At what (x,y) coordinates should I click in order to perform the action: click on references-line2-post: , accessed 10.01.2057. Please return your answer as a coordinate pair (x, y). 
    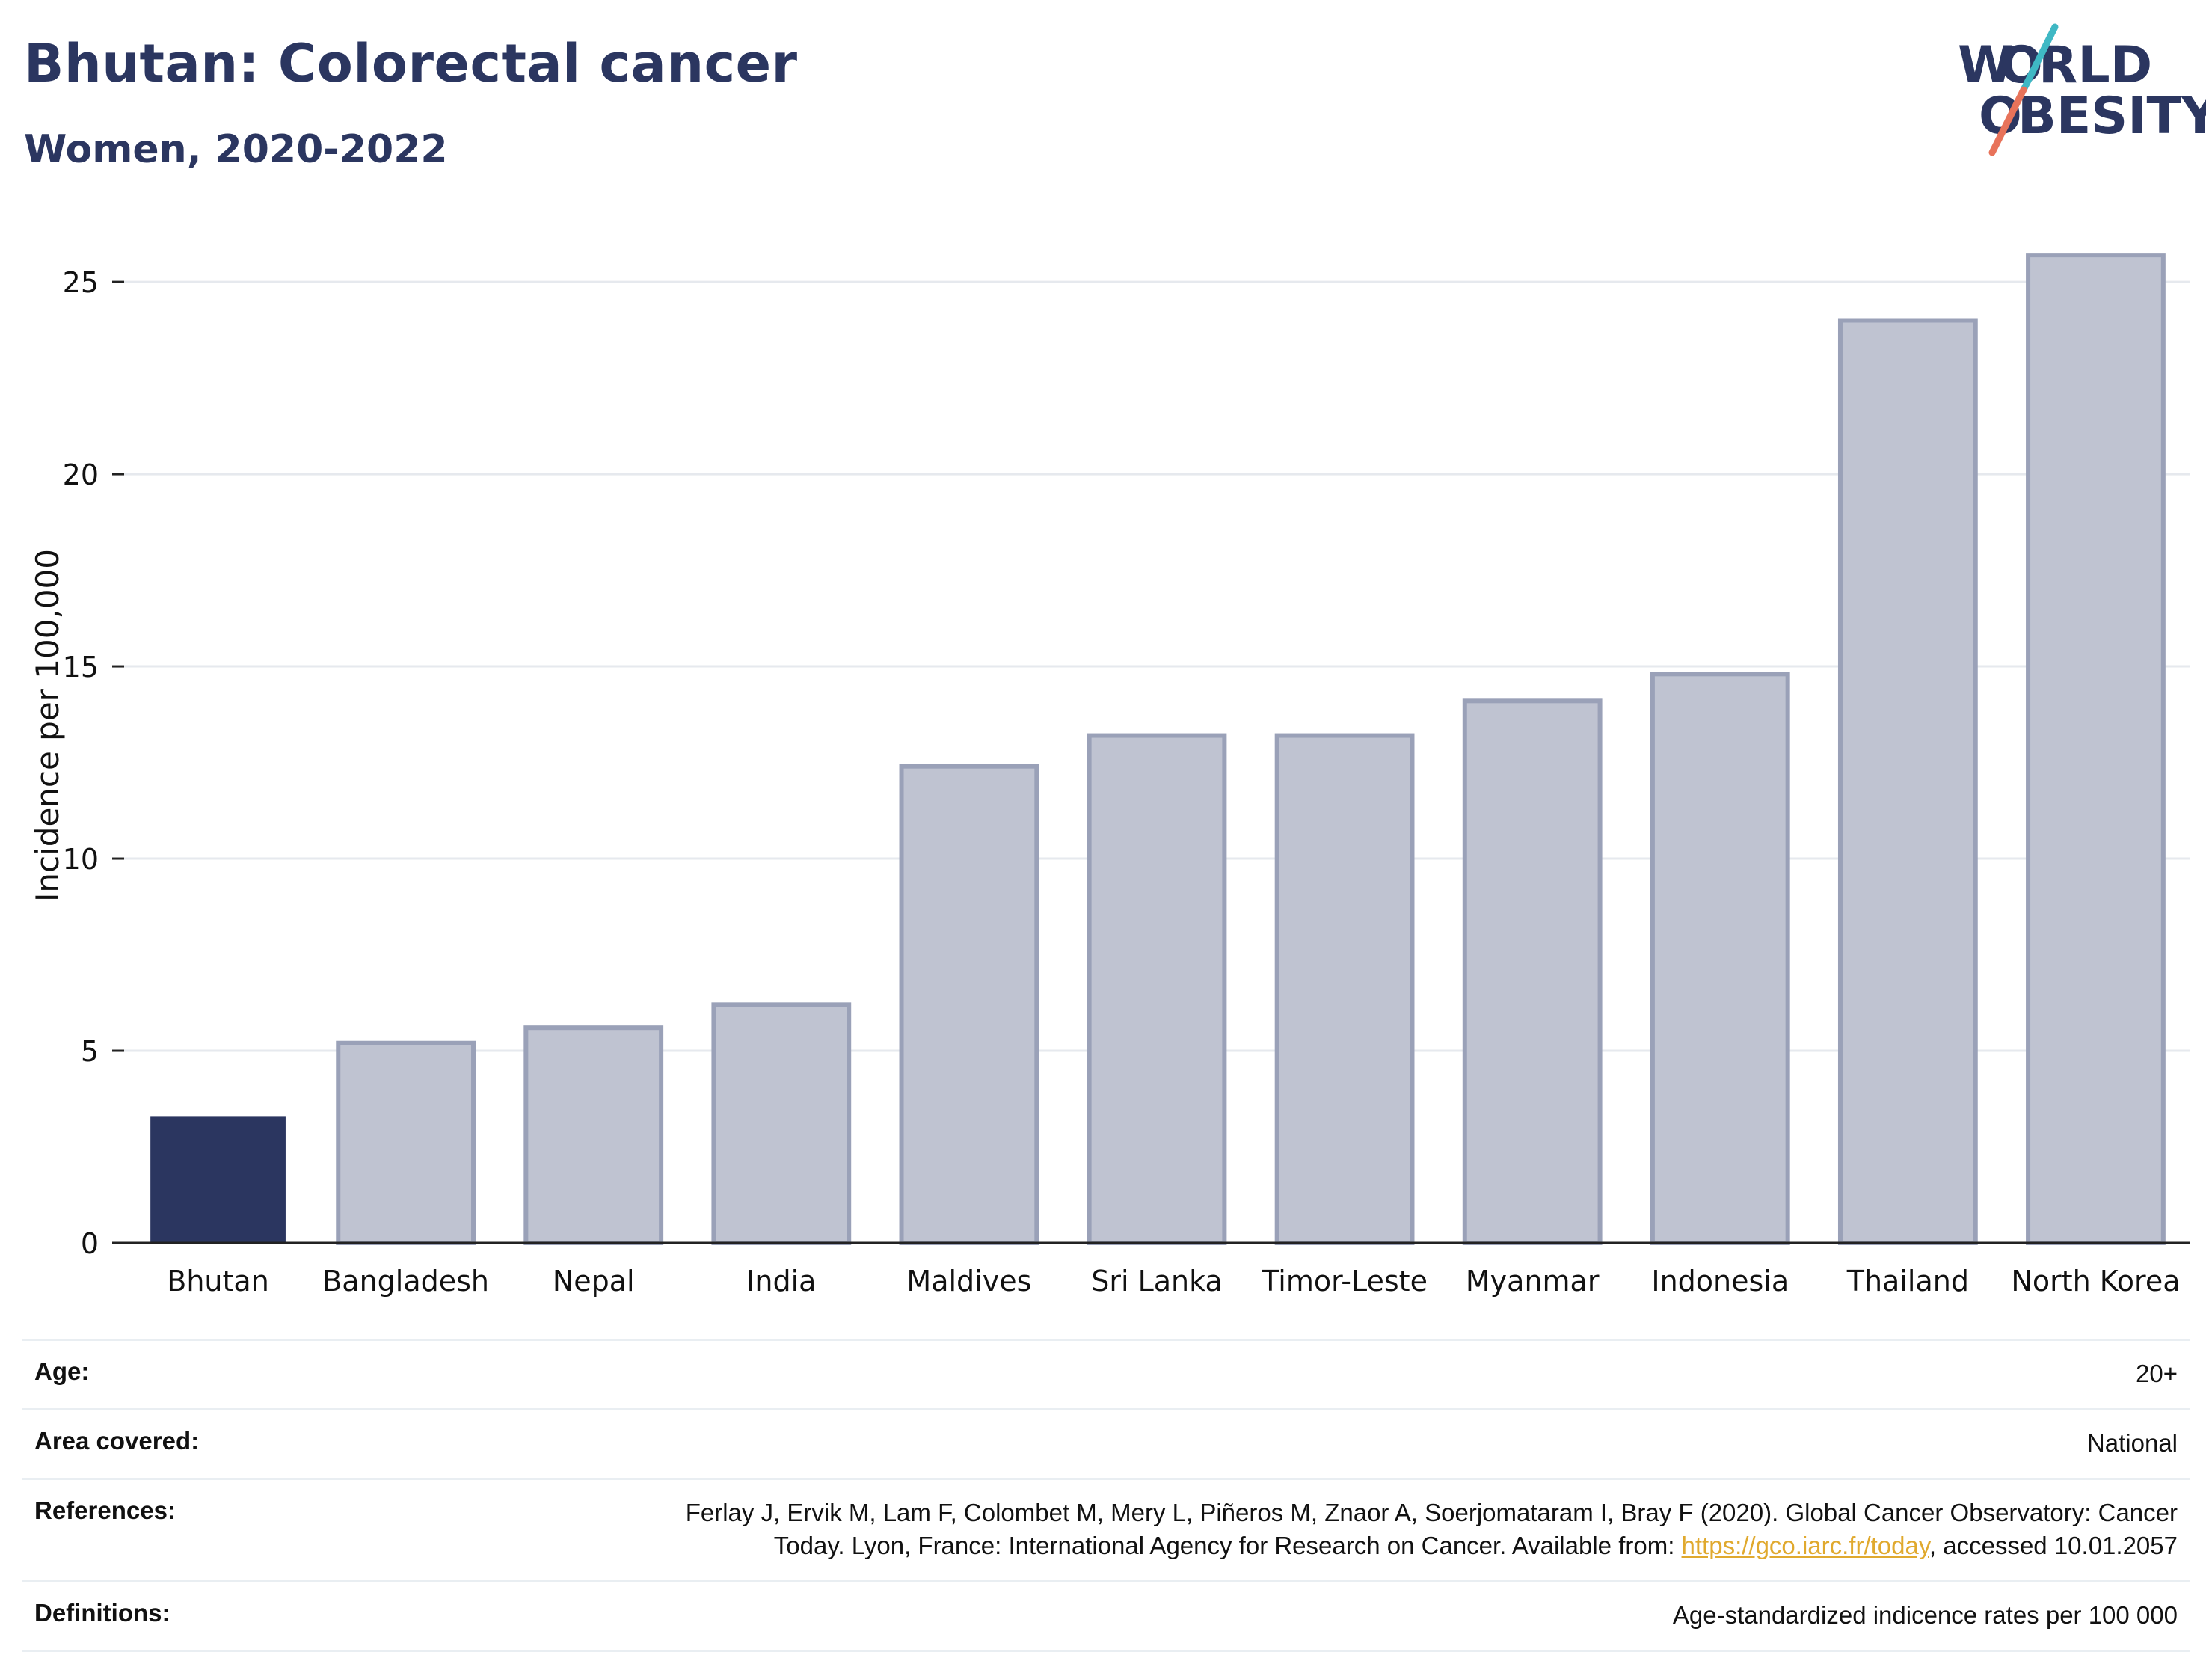
    Looking at the image, I should click on (2053, 1545).